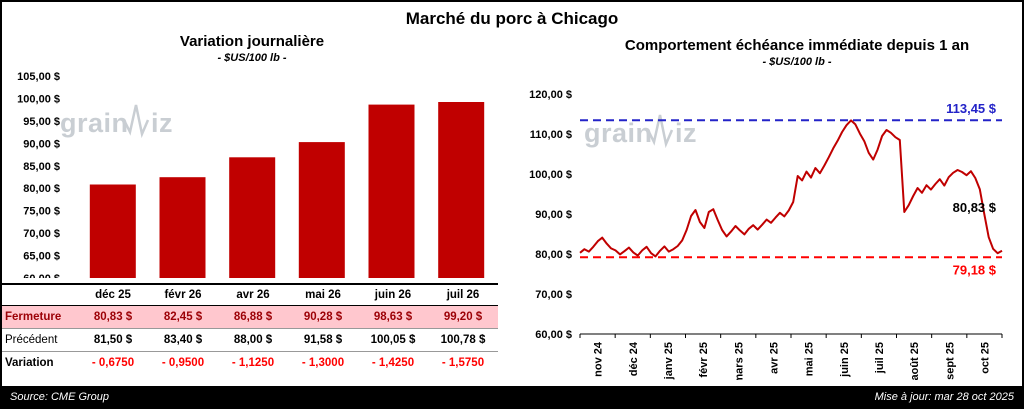 This screenshot has height=409, width=1024. What do you see at coordinates (463, 294) in the screenshot?
I see `month-header: juil 26` at bounding box center [463, 294].